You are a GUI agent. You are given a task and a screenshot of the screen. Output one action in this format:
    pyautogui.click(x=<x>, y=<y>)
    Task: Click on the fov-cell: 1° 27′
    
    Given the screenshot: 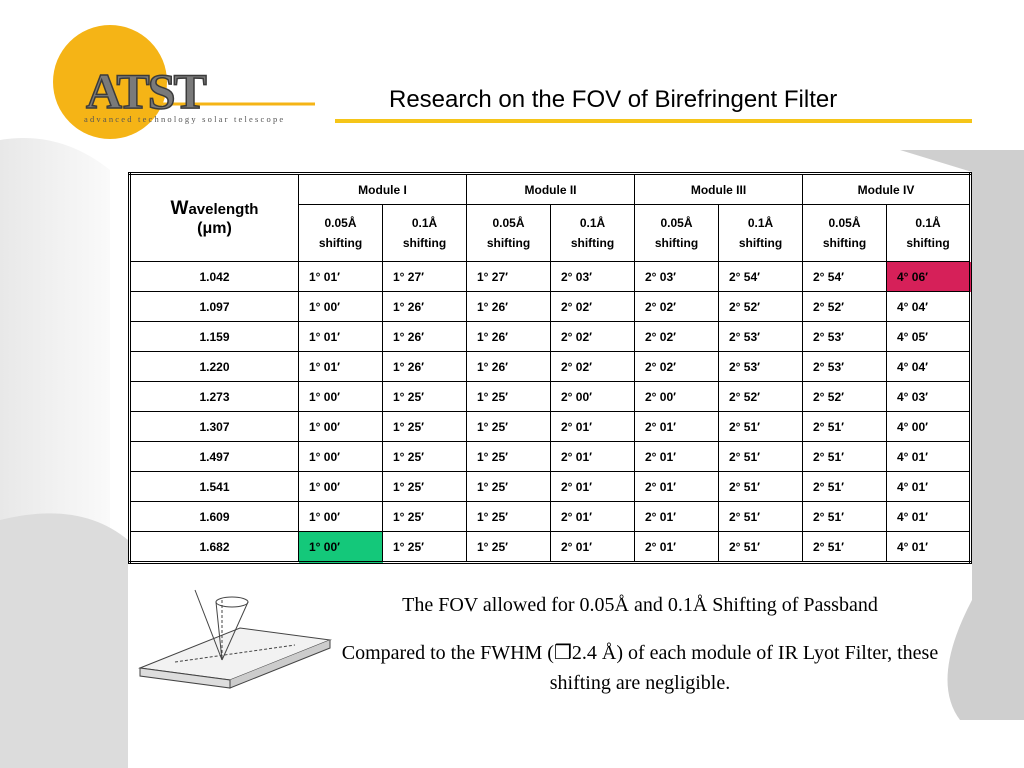 What is the action you would take?
    pyautogui.click(x=424, y=276)
    